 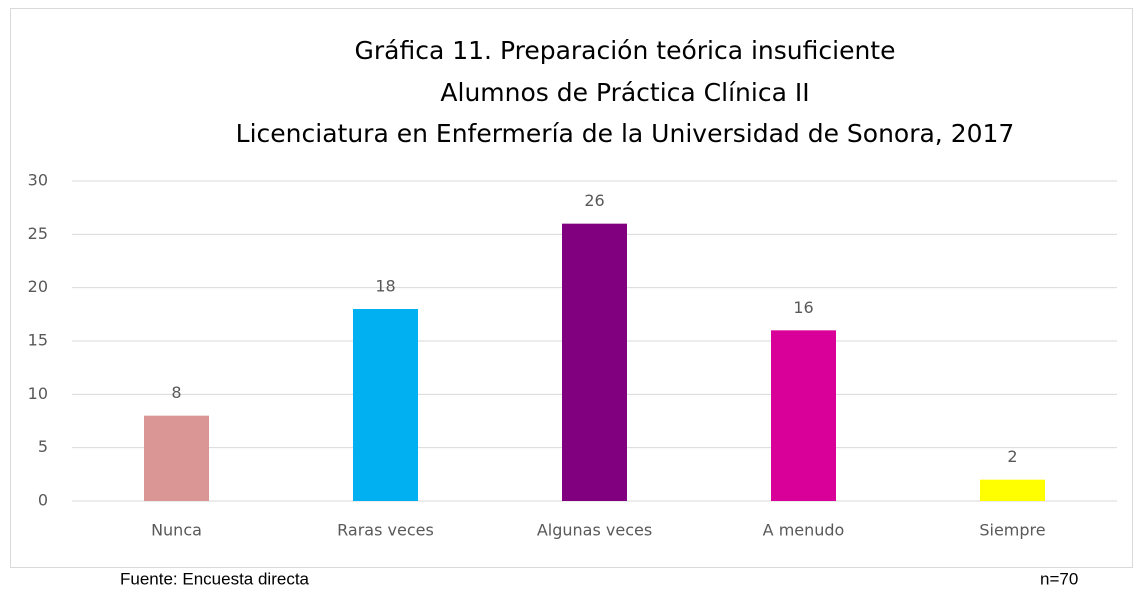 What do you see at coordinates (176, 530) in the screenshot?
I see `x-tick-label: Nunca` at bounding box center [176, 530].